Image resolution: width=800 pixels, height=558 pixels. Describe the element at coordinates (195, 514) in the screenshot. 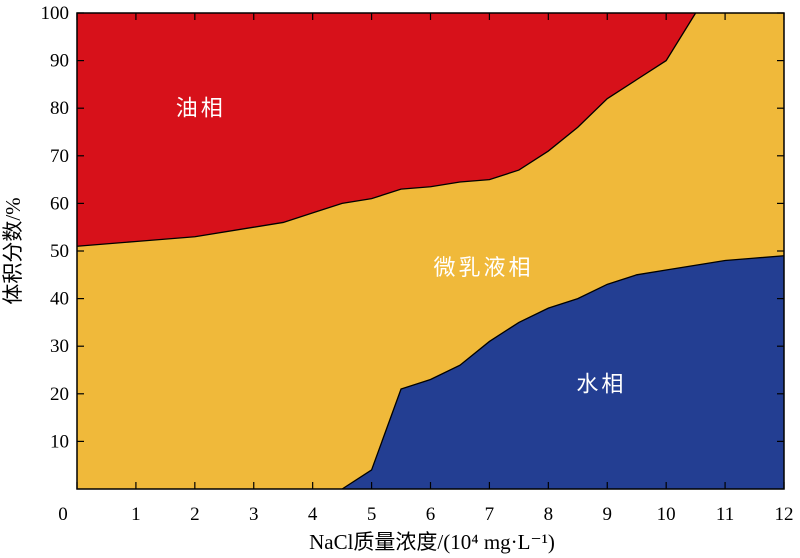

I see `x-tick-label: 2` at that location.